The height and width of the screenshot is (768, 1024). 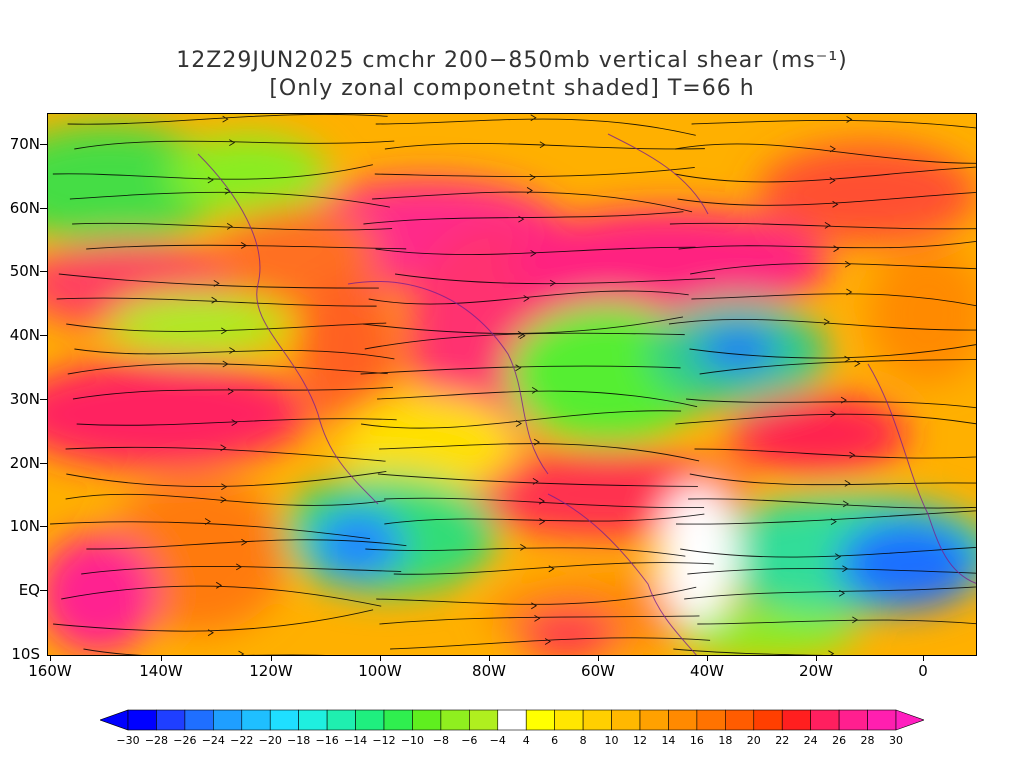 I want to click on colorbar-label: −4, so click(x=497, y=740).